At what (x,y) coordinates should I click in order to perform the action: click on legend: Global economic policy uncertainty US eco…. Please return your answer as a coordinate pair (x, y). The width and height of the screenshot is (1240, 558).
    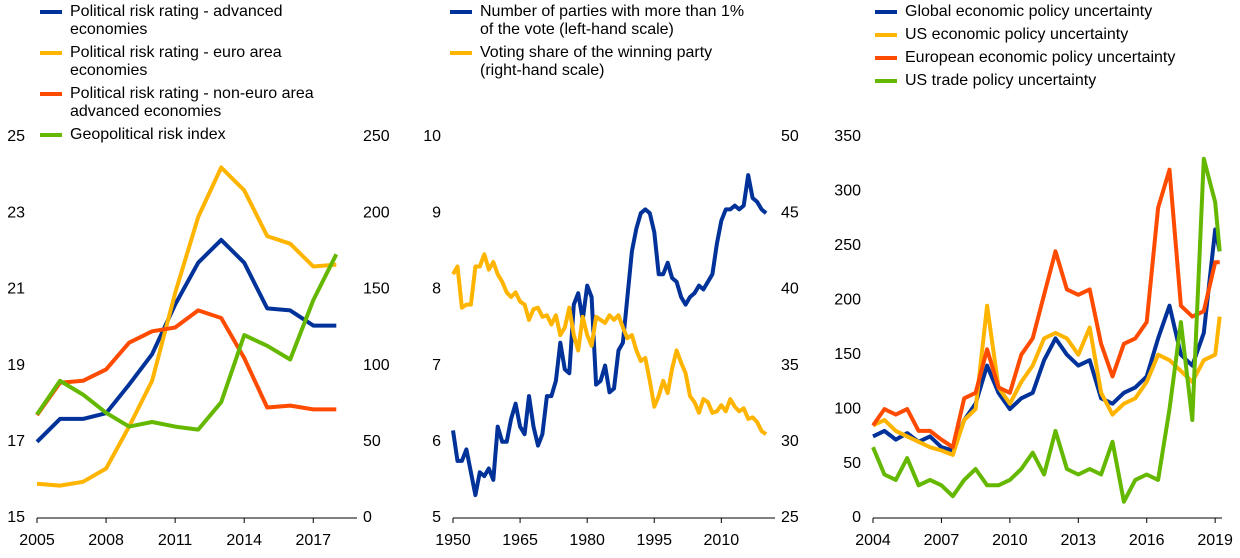
    Looking at the image, I should click on (1040, 49).